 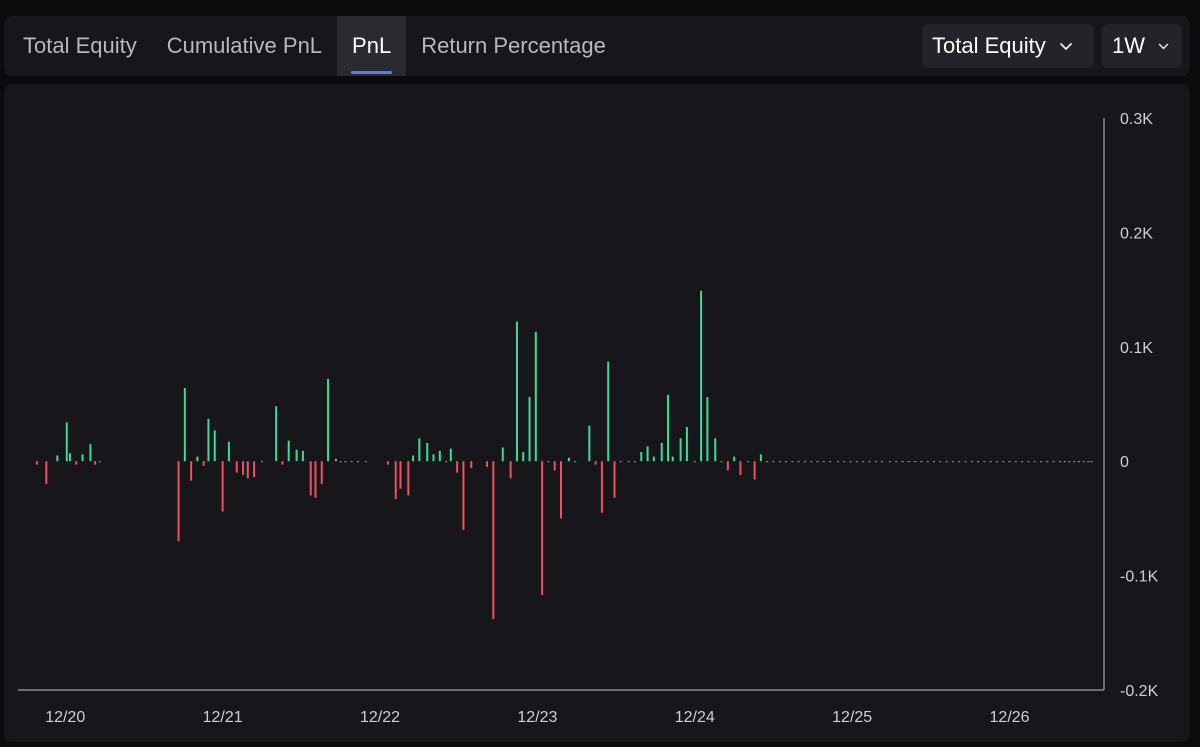 I want to click on x-tick-label: 12/20, so click(x=65, y=717).